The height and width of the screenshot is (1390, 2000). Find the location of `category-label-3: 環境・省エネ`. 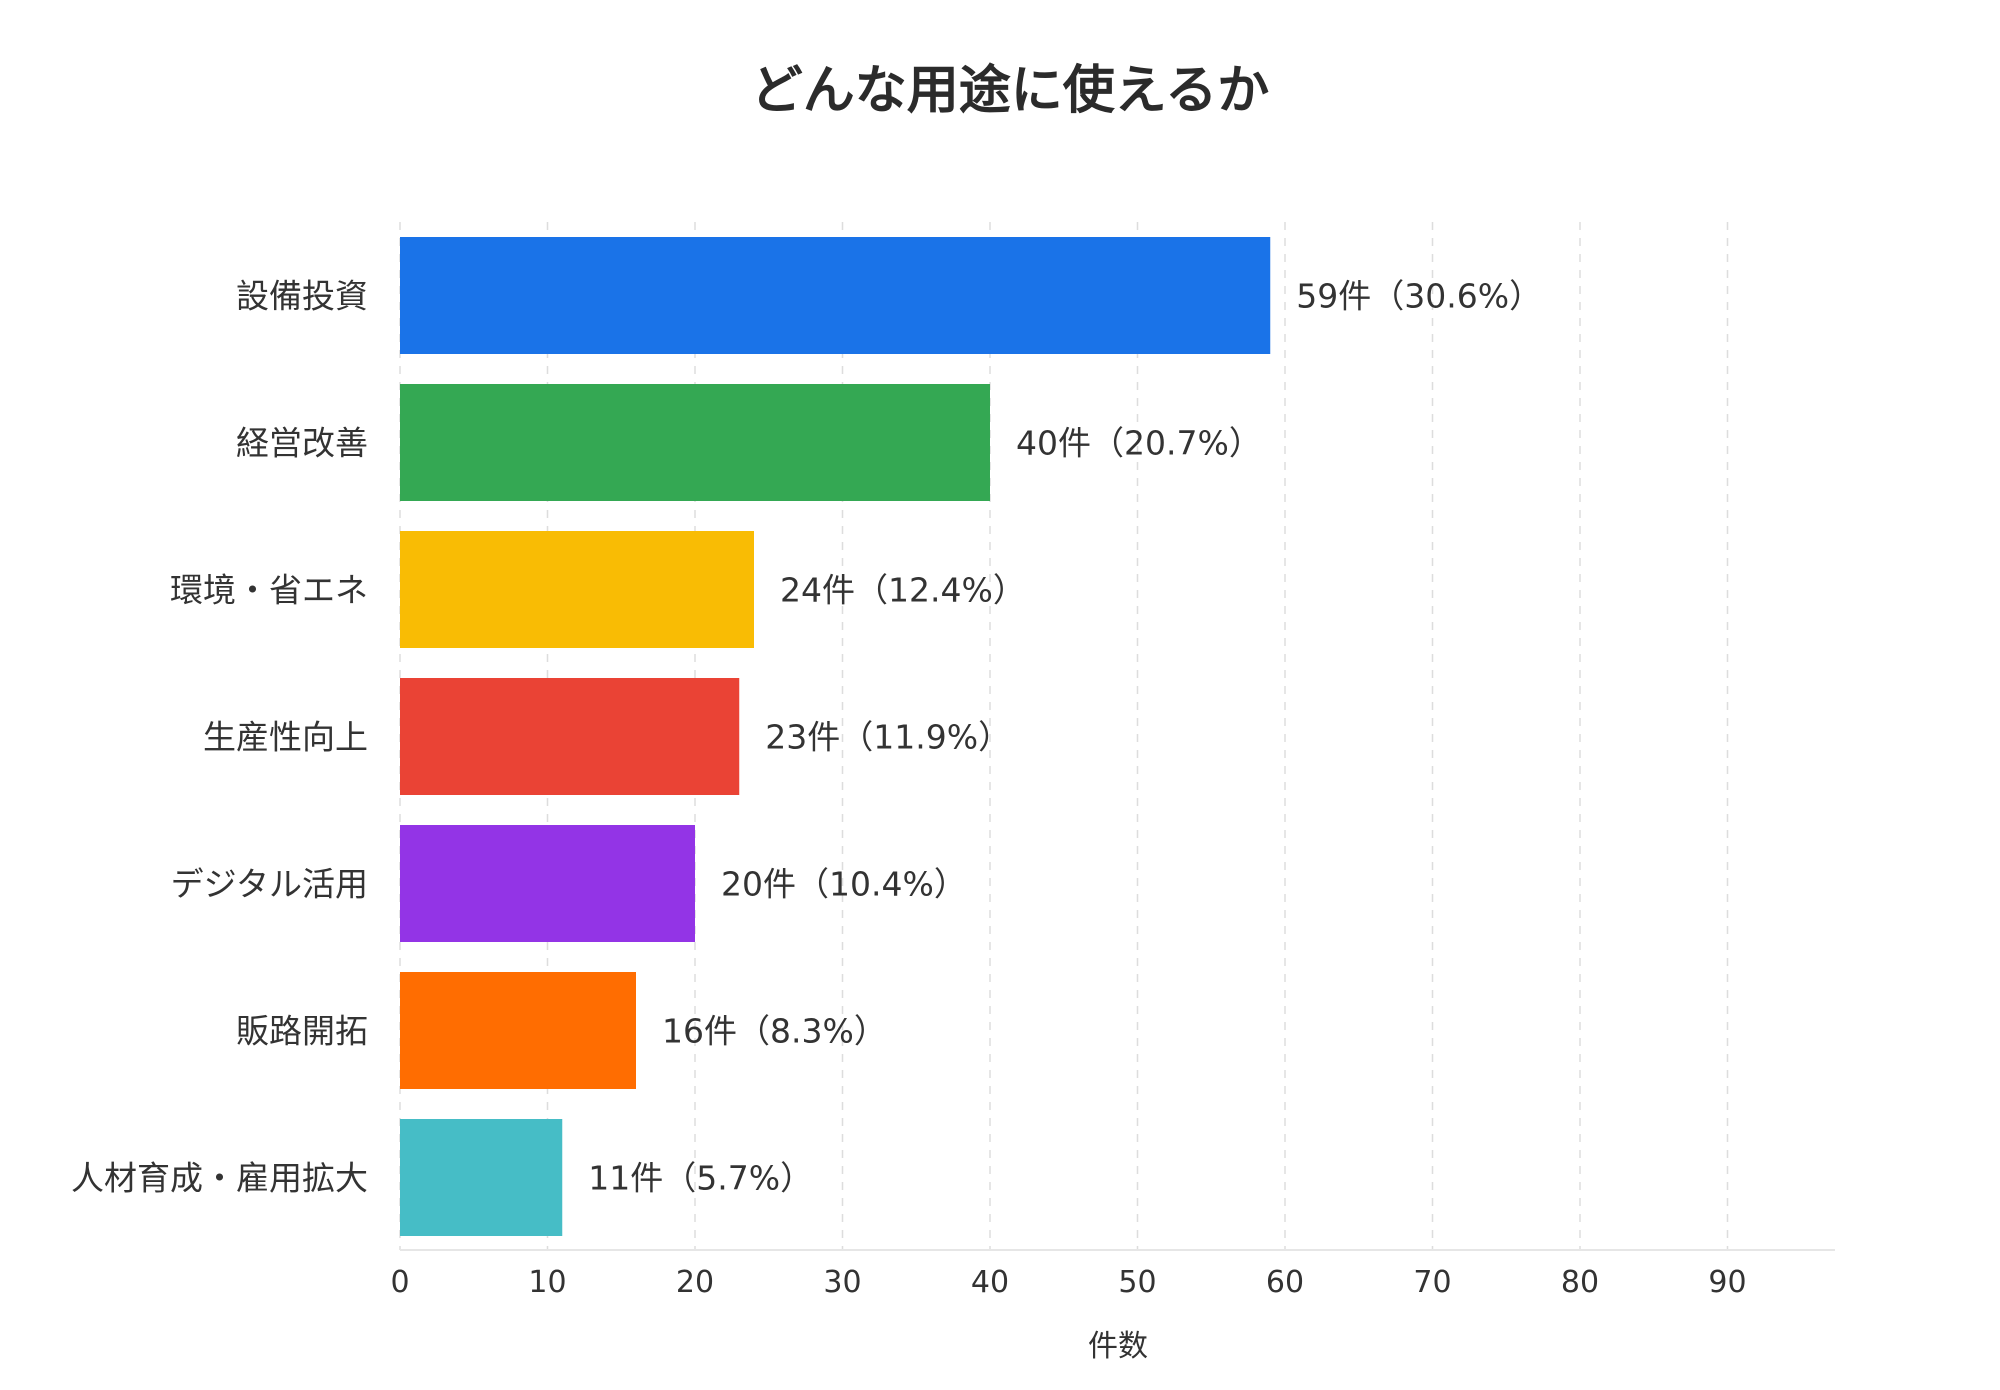

category-label-3: 環境・省エネ is located at coordinates (269, 590).